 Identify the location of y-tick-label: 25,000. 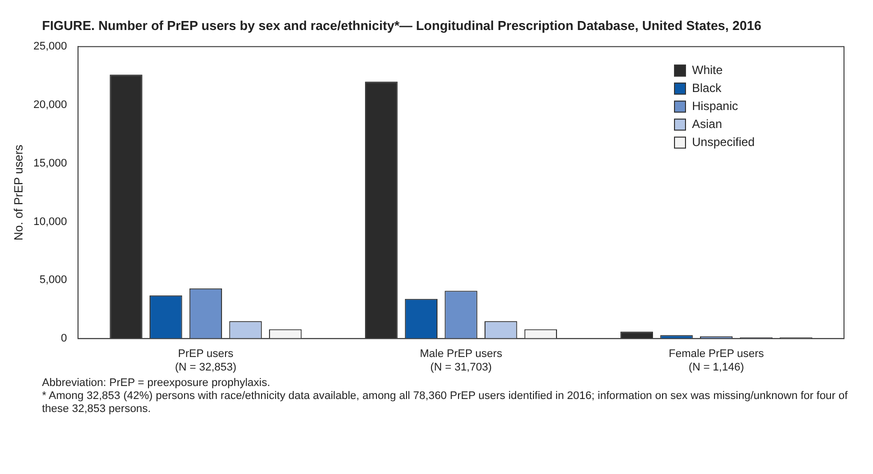
(50, 46).